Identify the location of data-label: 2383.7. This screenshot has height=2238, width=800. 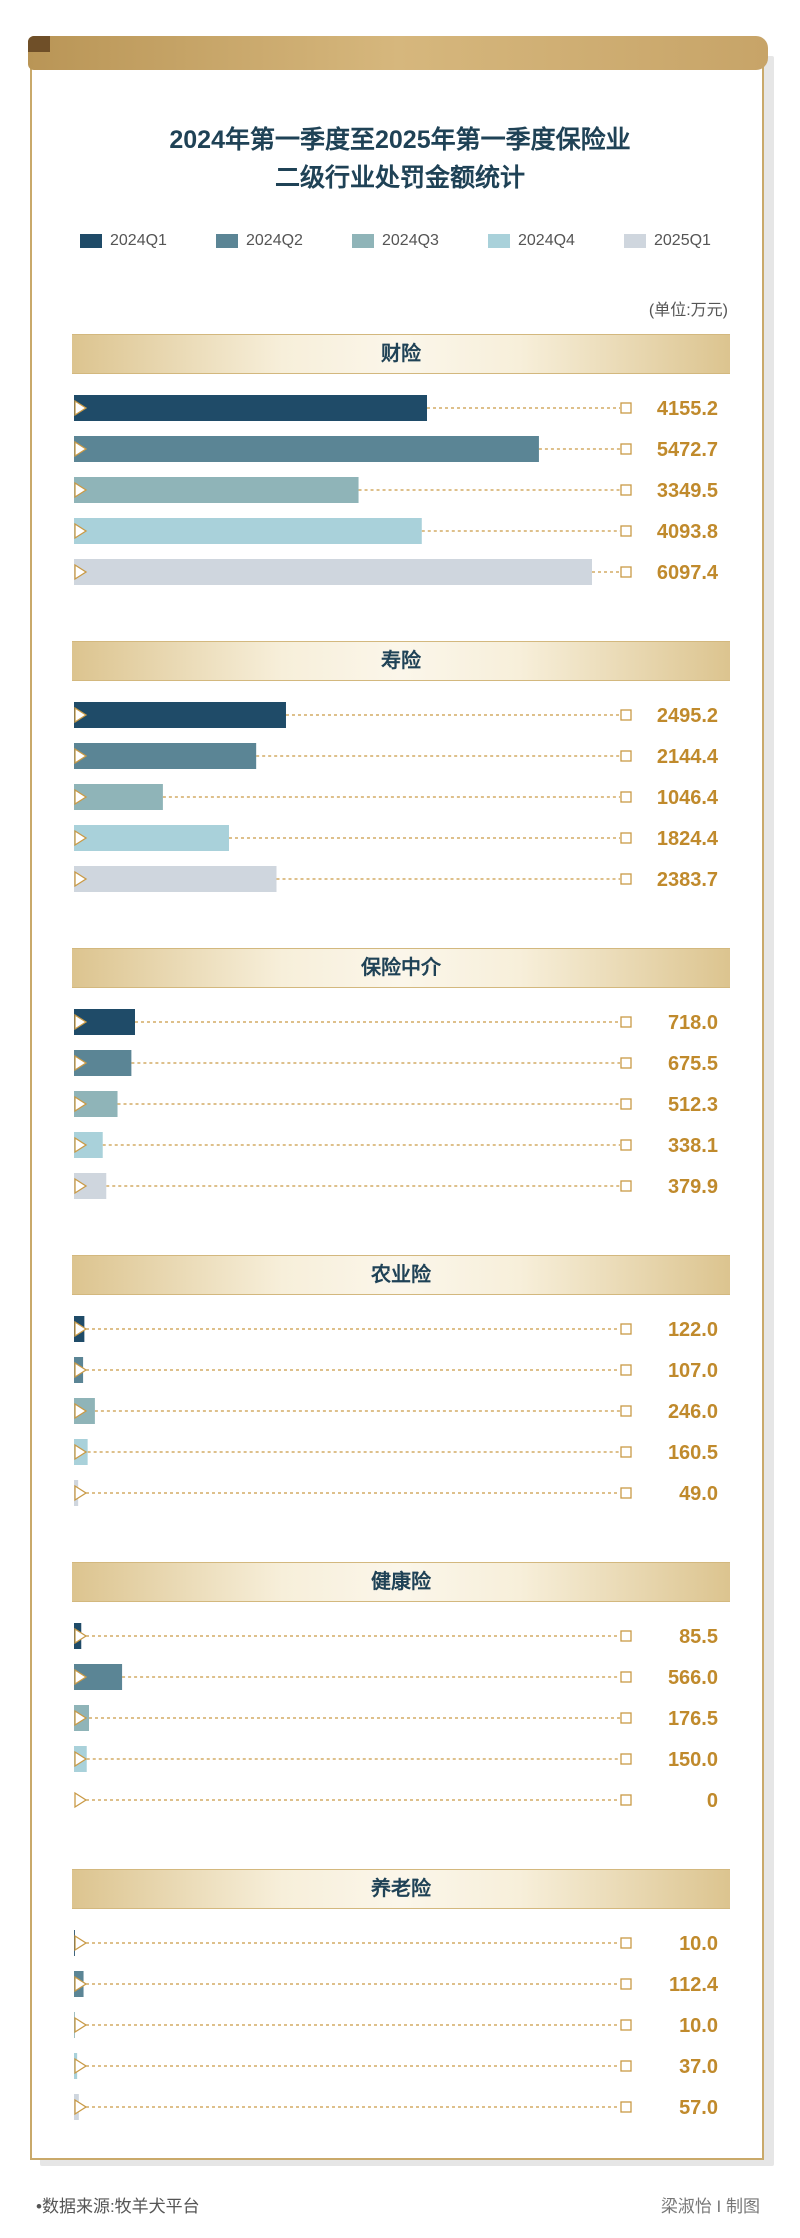
(687, 880).